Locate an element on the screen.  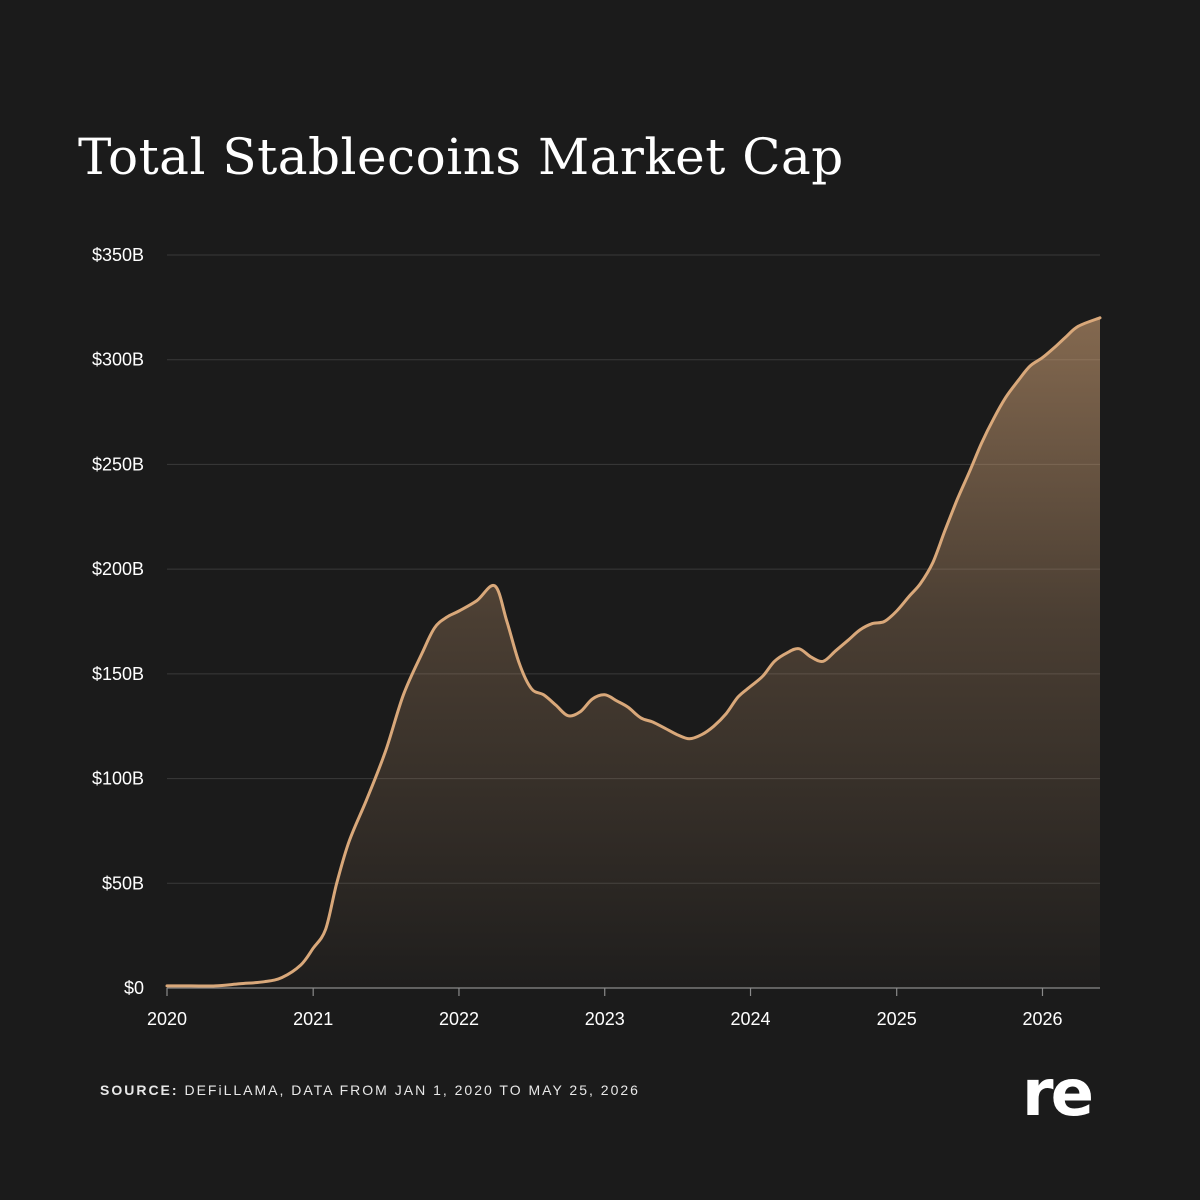
y-tick-label: $100B is located at coordinates (118, 779).